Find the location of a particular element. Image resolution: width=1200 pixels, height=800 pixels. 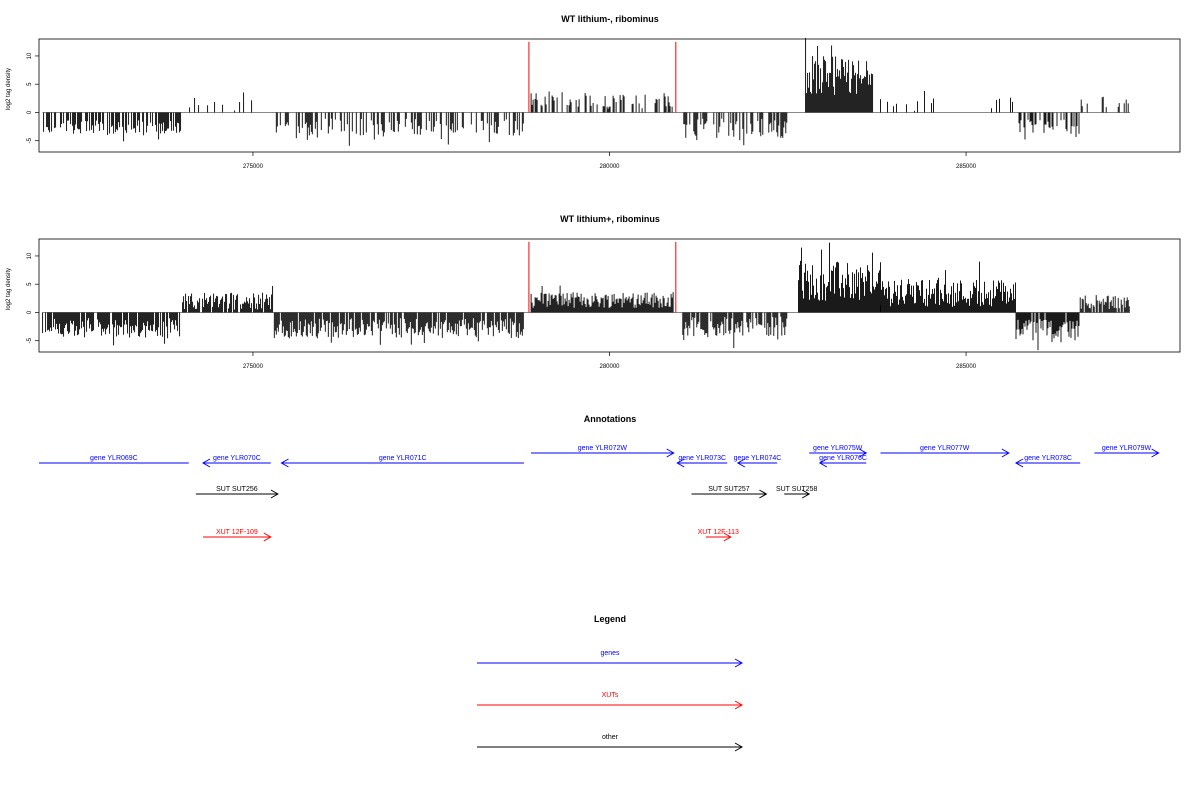

feature-label: gene YLR069C is located at coordinates (114, 458).